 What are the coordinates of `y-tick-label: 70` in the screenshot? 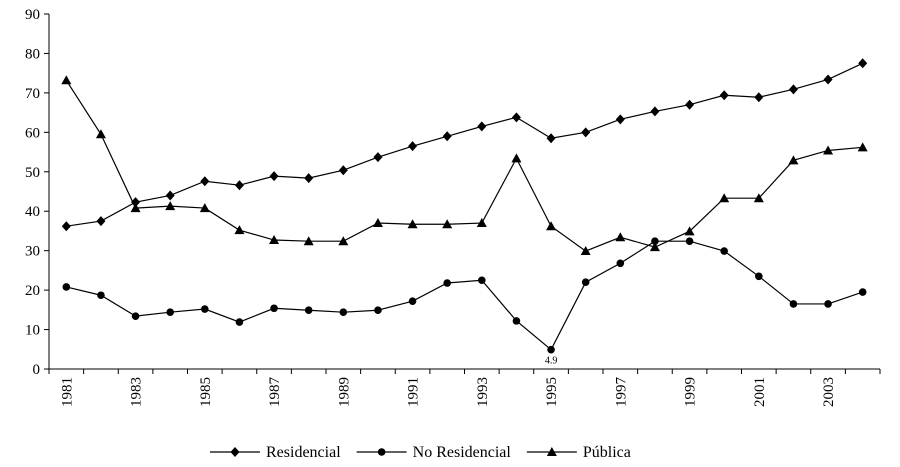 It's located at (32, 94).